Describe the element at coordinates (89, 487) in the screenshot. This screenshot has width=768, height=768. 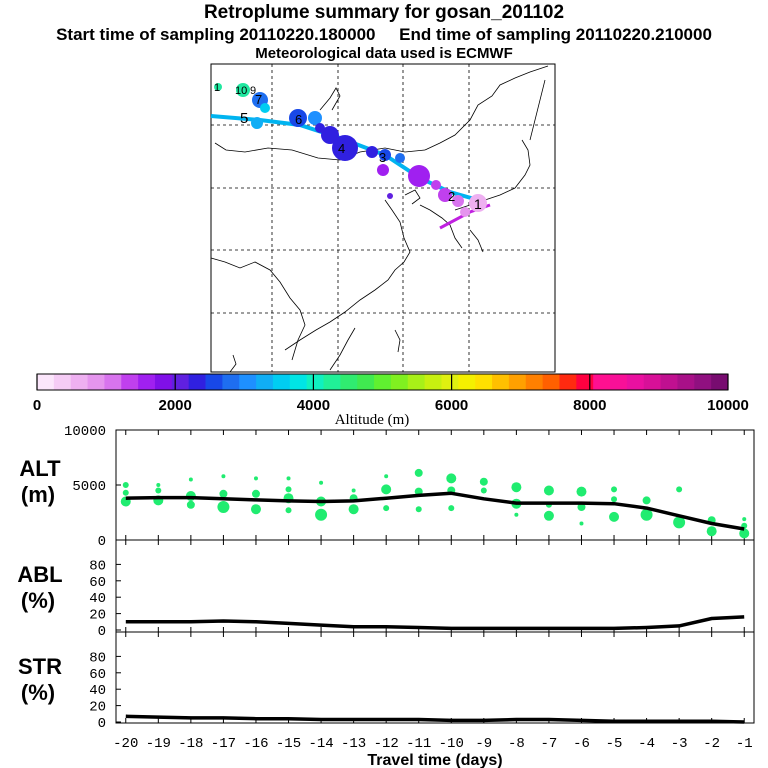
I see `y-tick-label: 5000` at that location.